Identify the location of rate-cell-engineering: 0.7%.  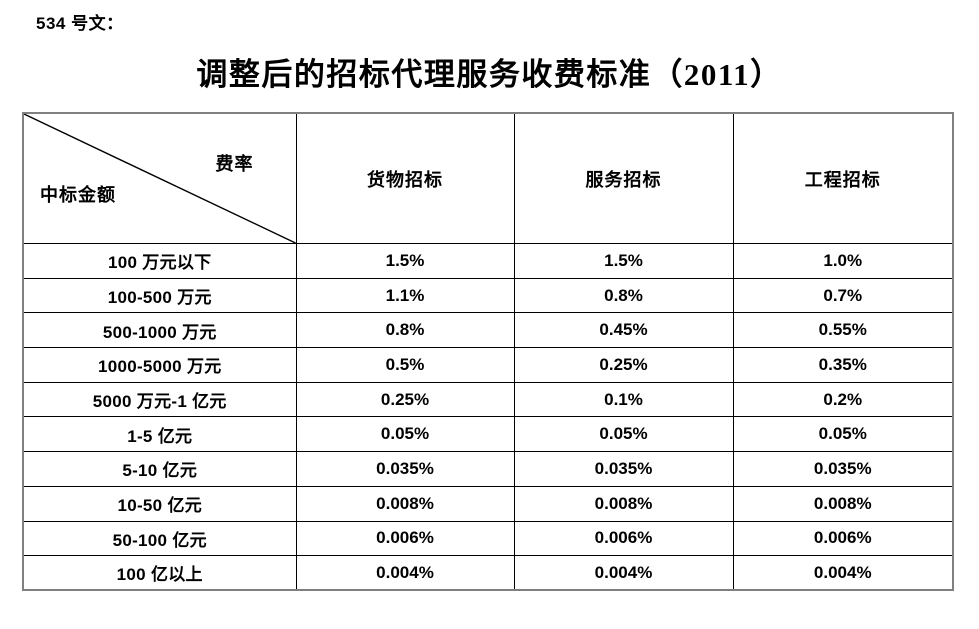
(843, 295).